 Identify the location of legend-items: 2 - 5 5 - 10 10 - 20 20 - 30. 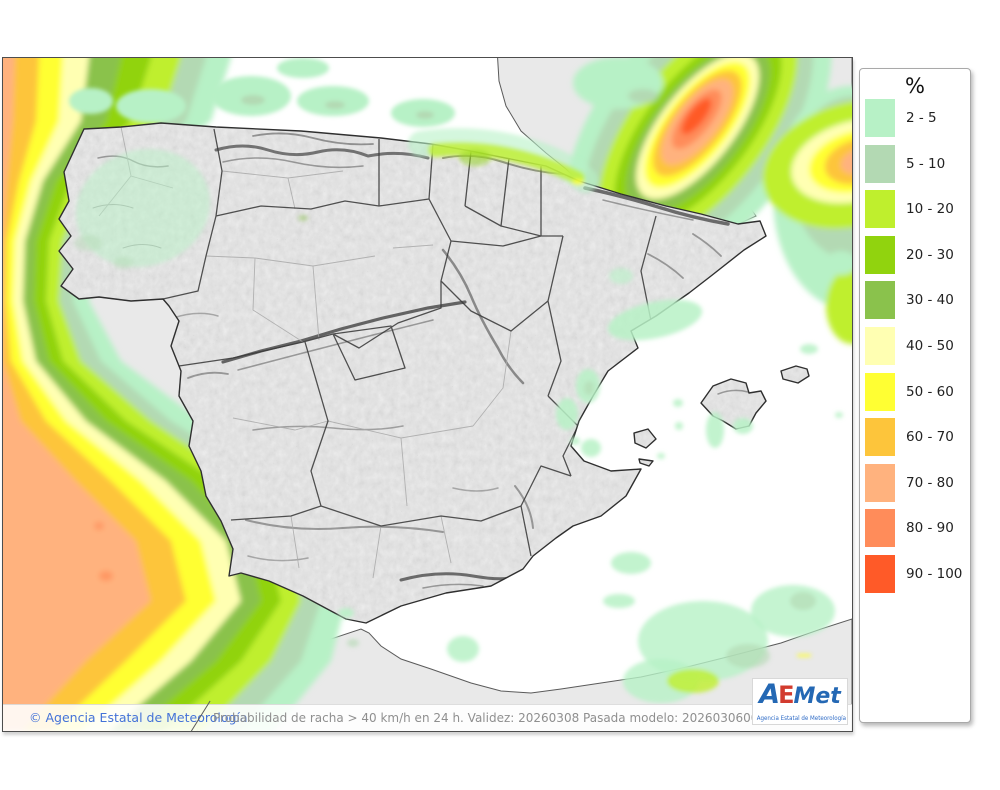
(915, 346).